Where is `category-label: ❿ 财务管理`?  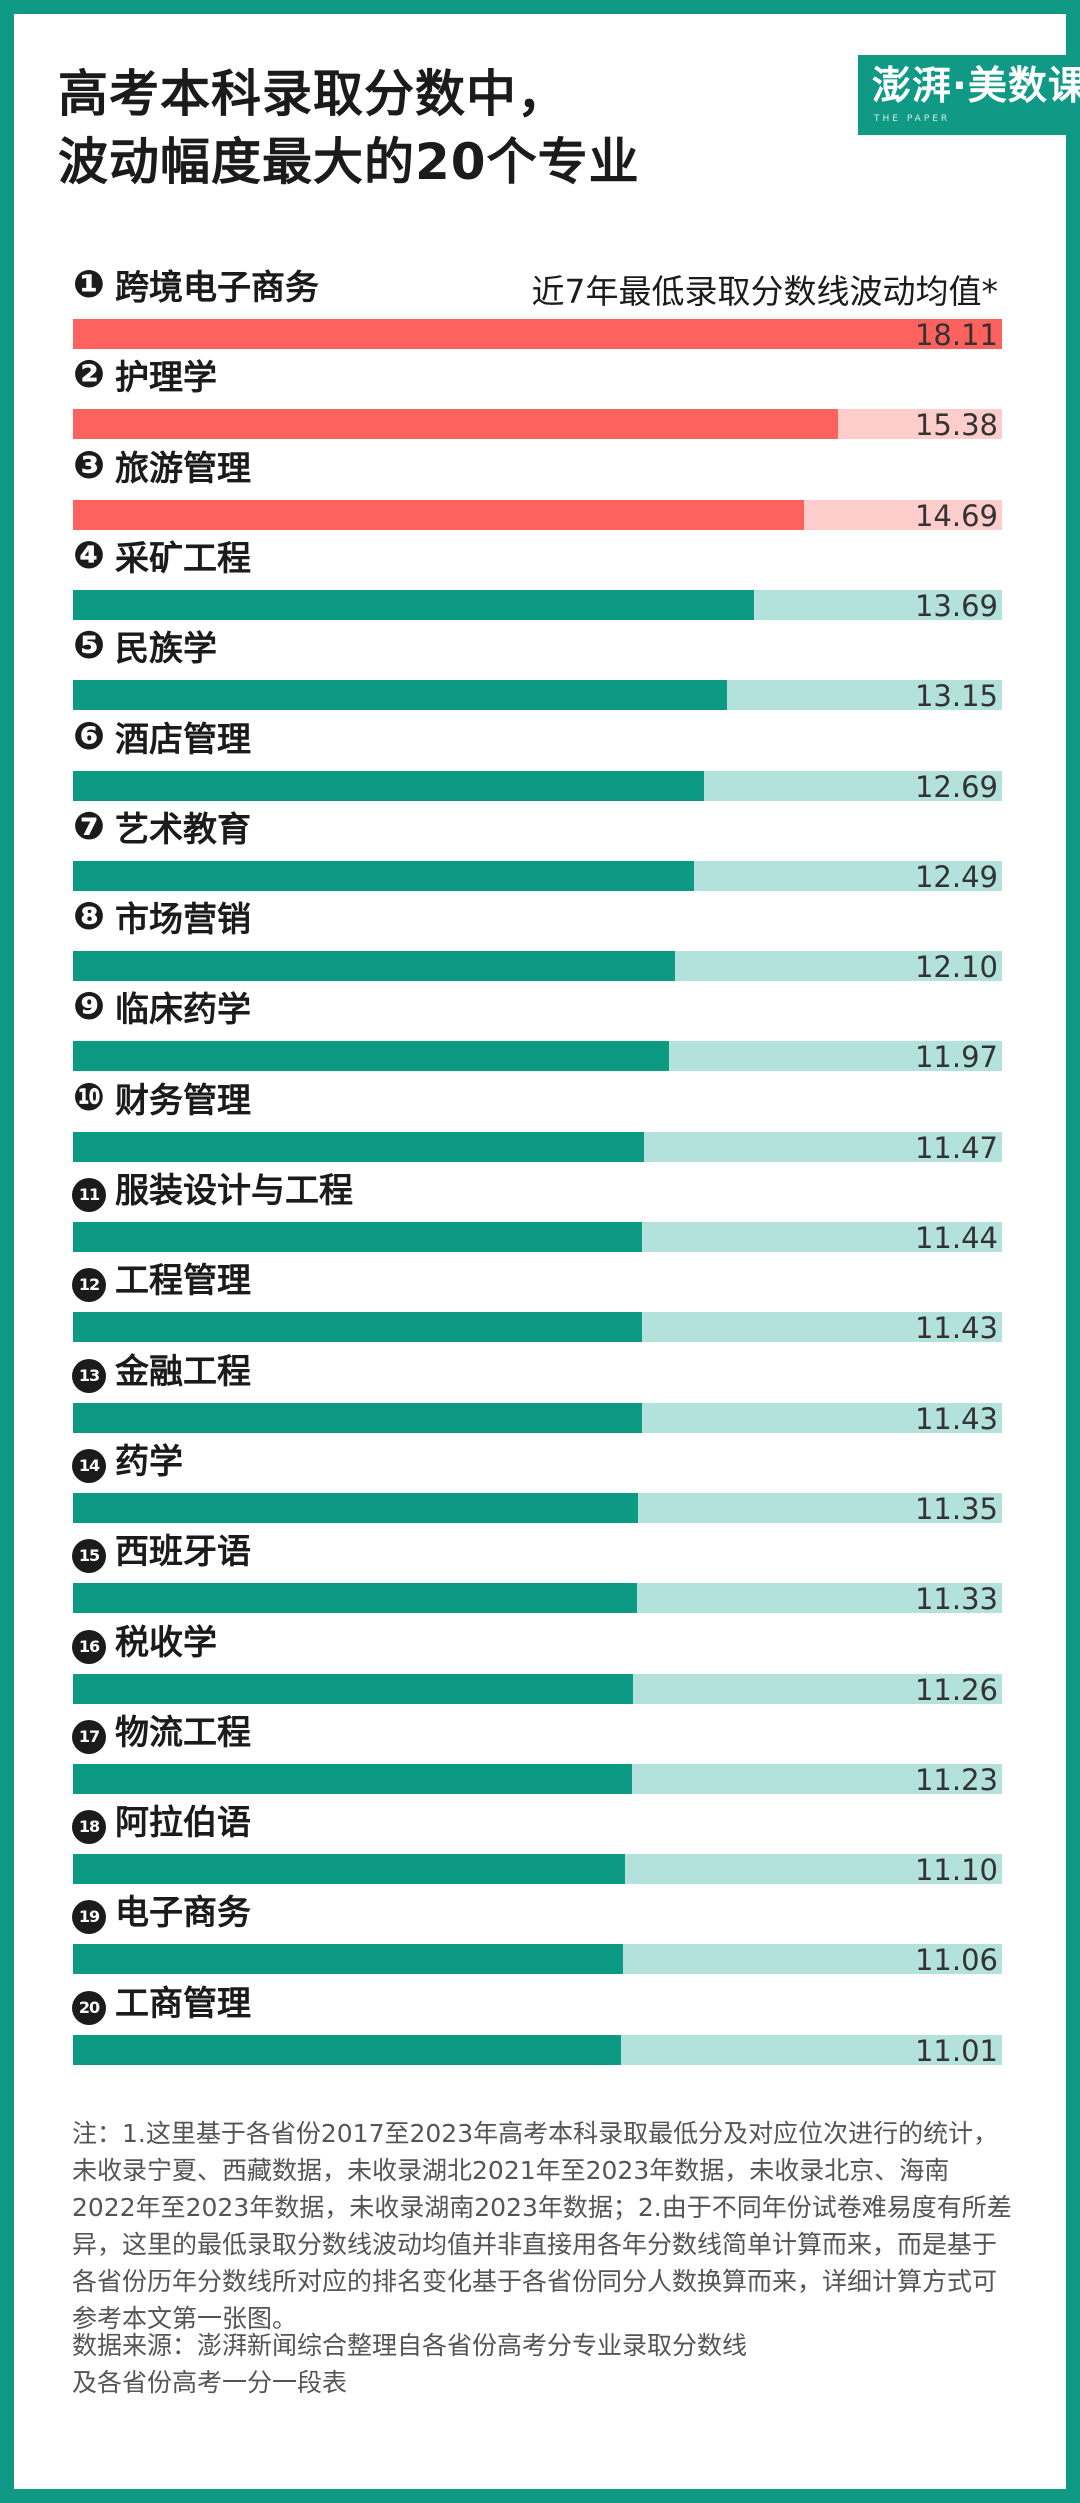 category-label: ❿ 财务管理 is located at coordinates (161, 1100).